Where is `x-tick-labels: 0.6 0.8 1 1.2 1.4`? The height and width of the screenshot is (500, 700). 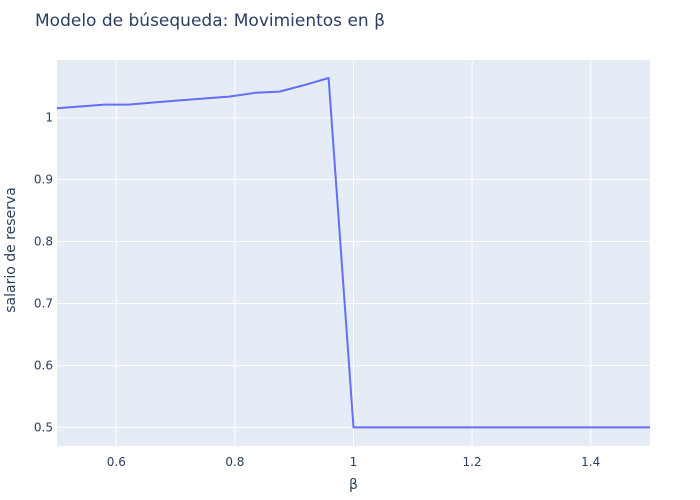
x-tick-labels: 0.6 0.8 1 1.2 1.4 is located at coordinates (353, 462).